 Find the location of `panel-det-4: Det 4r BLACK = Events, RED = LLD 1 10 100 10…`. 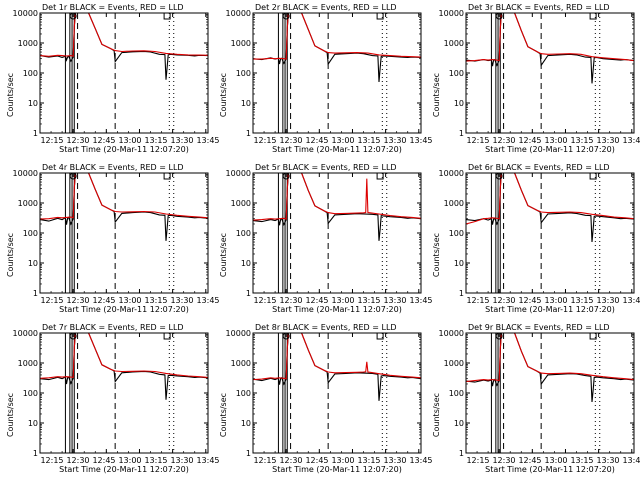

panel-det-4: Det 4r BLACK = Events, RED = LLD 1 10 100 10… is located at coordinates (113, 238).